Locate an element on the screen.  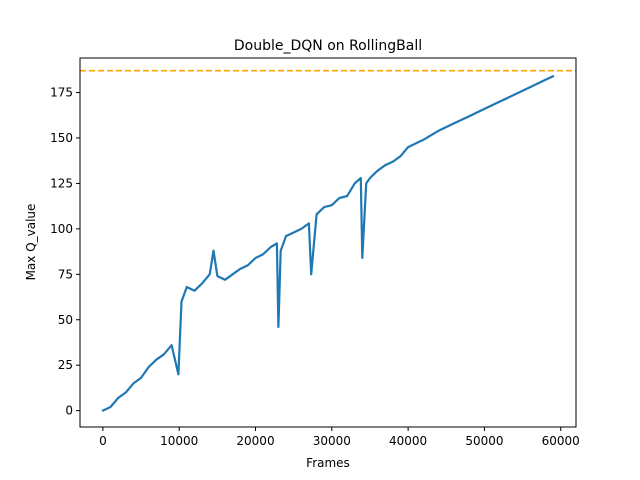
x-tick-label: 20000 is located at coordinates (255, 441).